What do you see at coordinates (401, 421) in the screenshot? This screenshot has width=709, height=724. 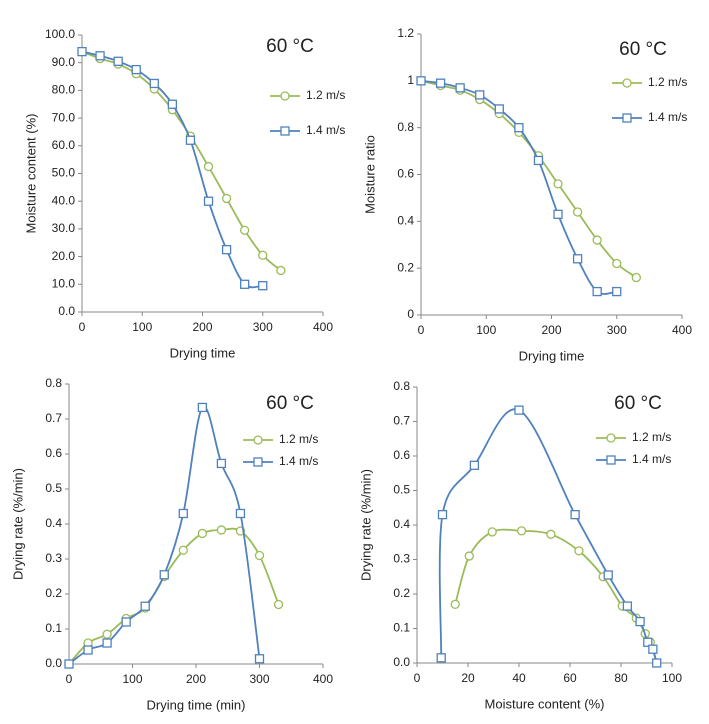 I see `y-tick-label: 0.7` at bounding box center [401, 421].